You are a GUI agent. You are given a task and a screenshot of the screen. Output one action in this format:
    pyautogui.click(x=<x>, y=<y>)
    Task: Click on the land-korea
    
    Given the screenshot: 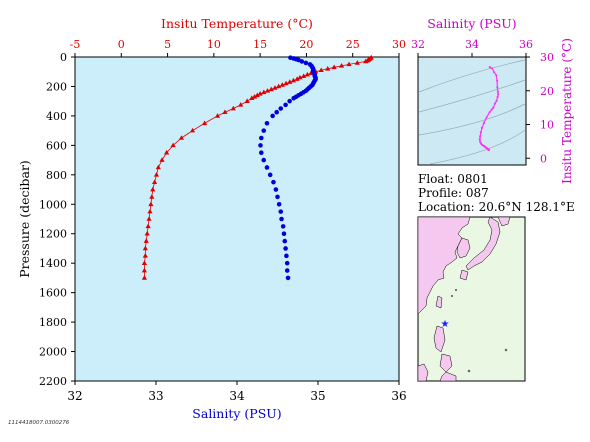 What is the action you would take?
    pyautogui.click(x=463, y=248)
    